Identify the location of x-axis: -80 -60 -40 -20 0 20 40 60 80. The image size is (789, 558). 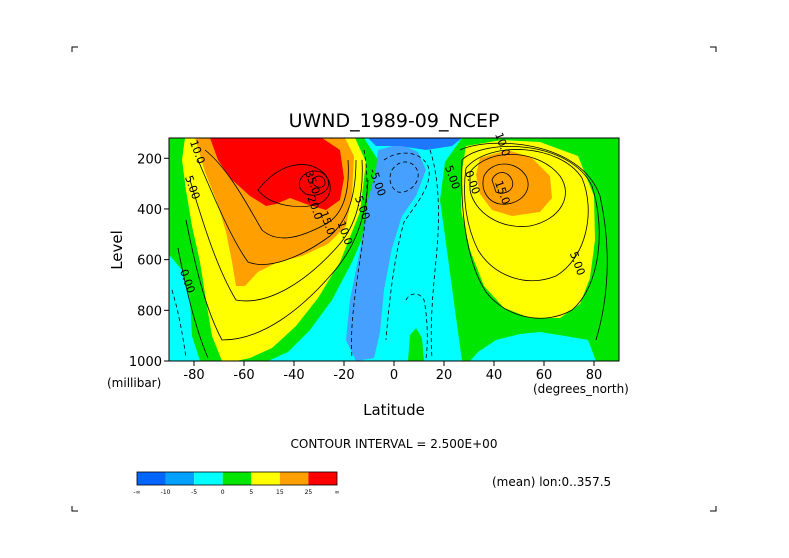
(392, 372).